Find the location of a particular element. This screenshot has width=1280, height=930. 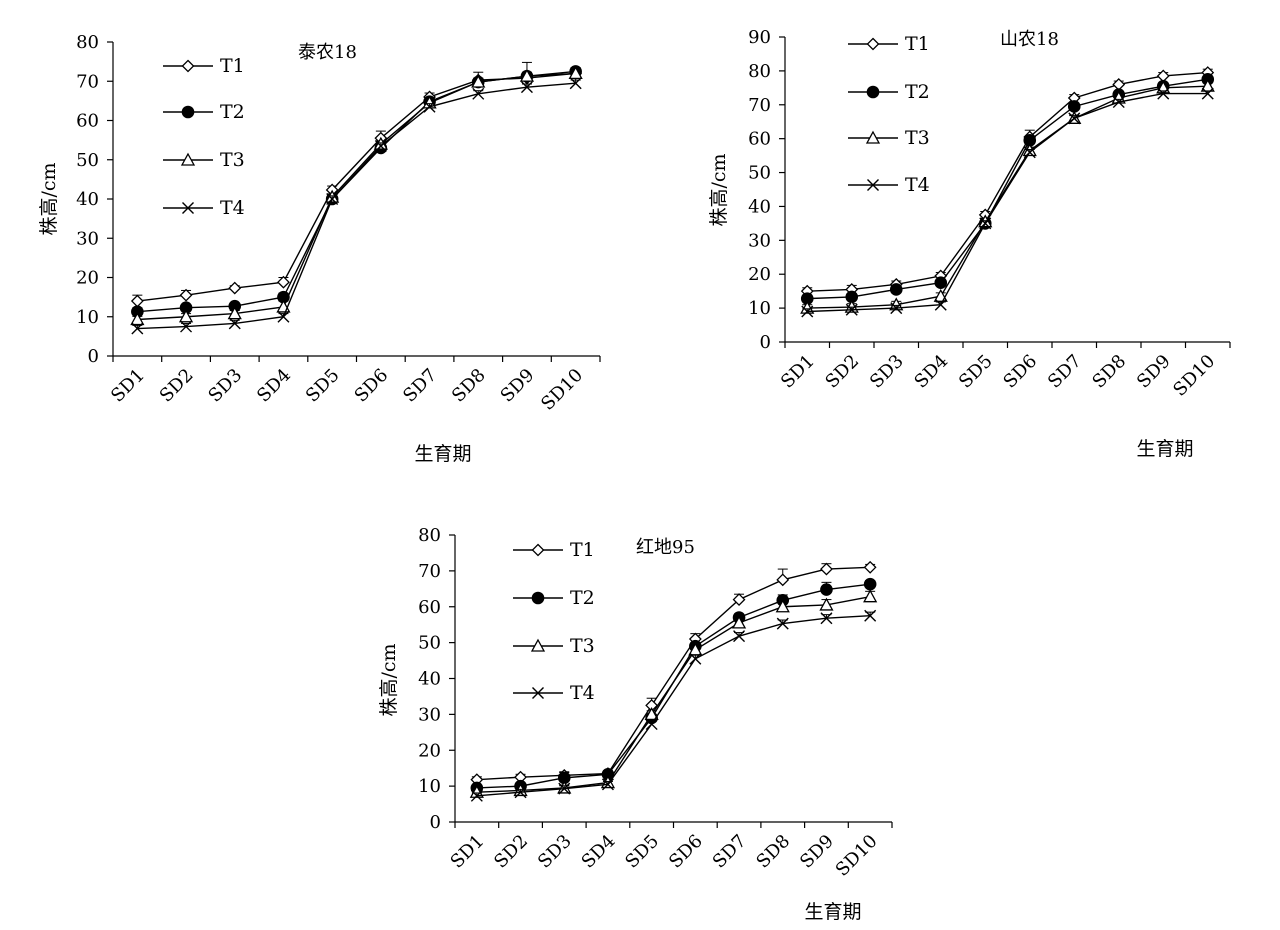

x-tick-label: SD5 is located at coordinates (323, 386).